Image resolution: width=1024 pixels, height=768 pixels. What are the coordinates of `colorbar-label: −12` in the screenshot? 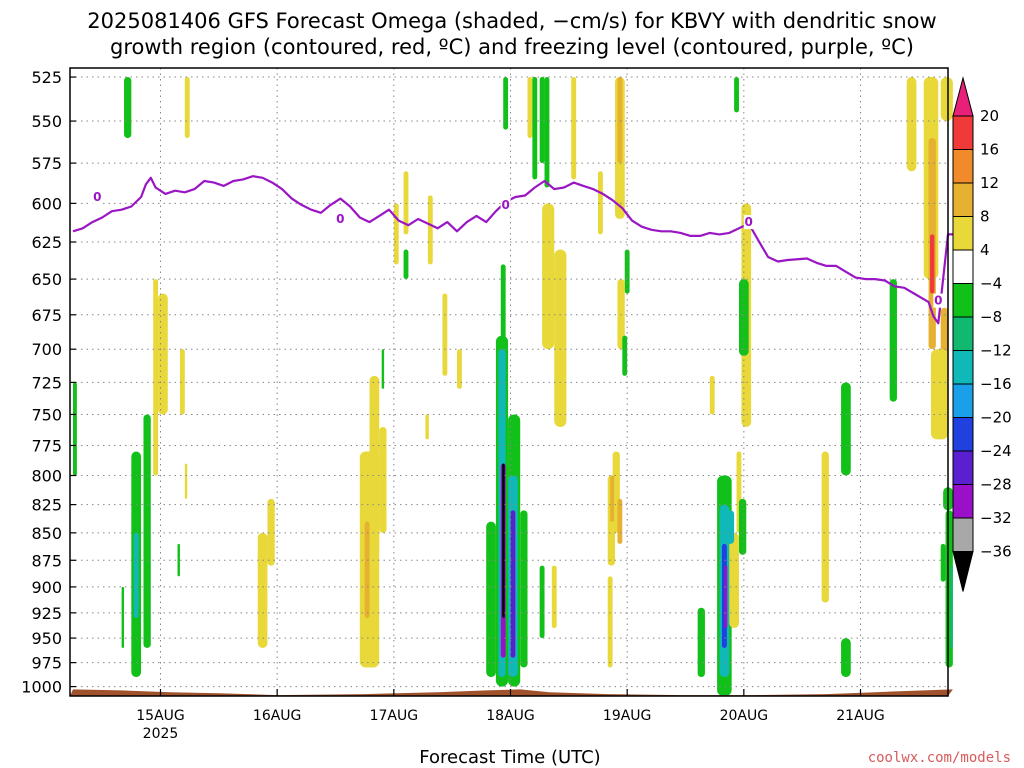 It's located at (996, 351).